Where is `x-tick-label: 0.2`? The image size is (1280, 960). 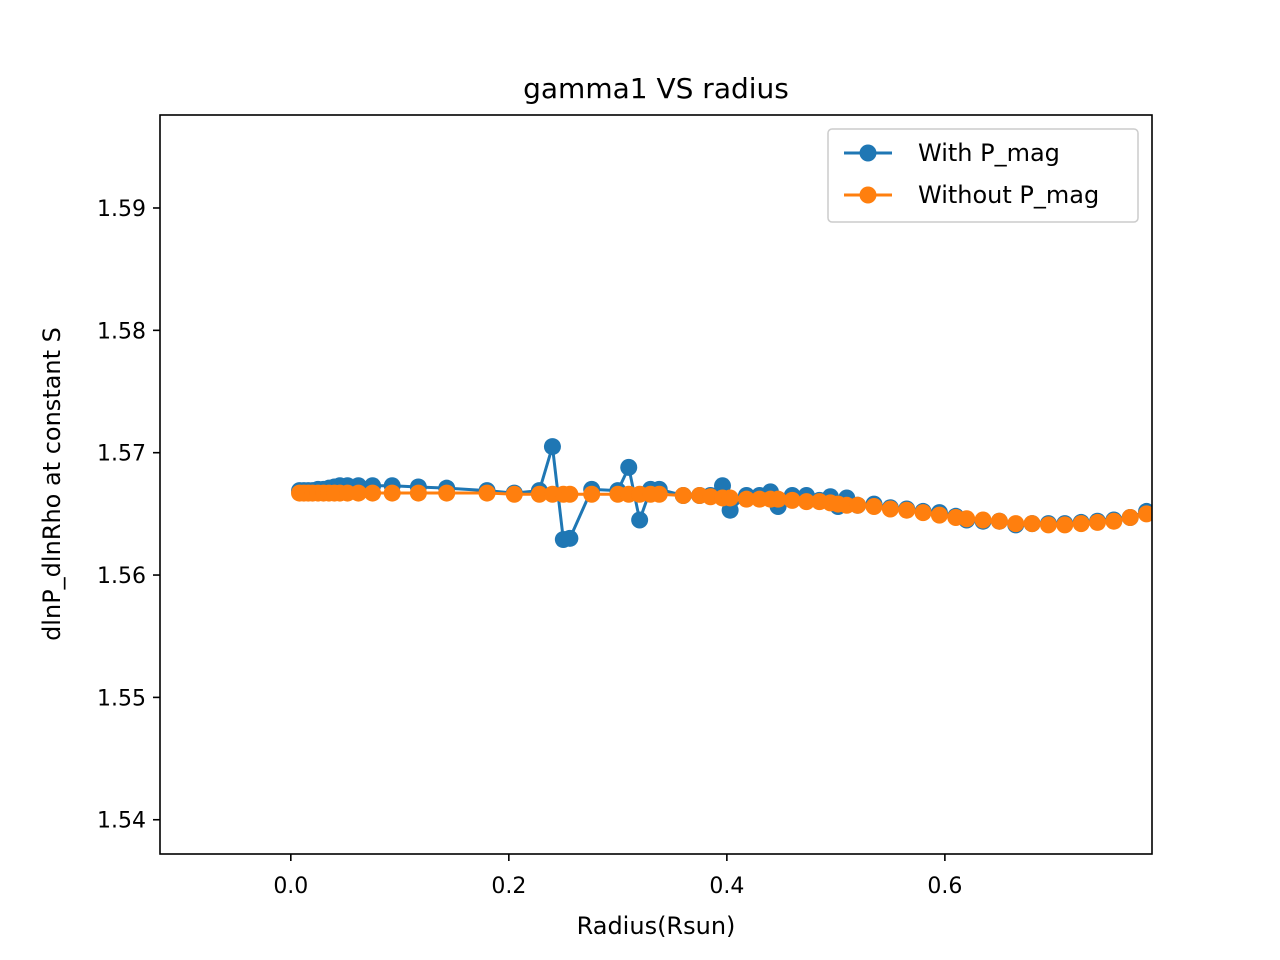 x-tick-label: 0.2 is located at coordinates (508, 886).